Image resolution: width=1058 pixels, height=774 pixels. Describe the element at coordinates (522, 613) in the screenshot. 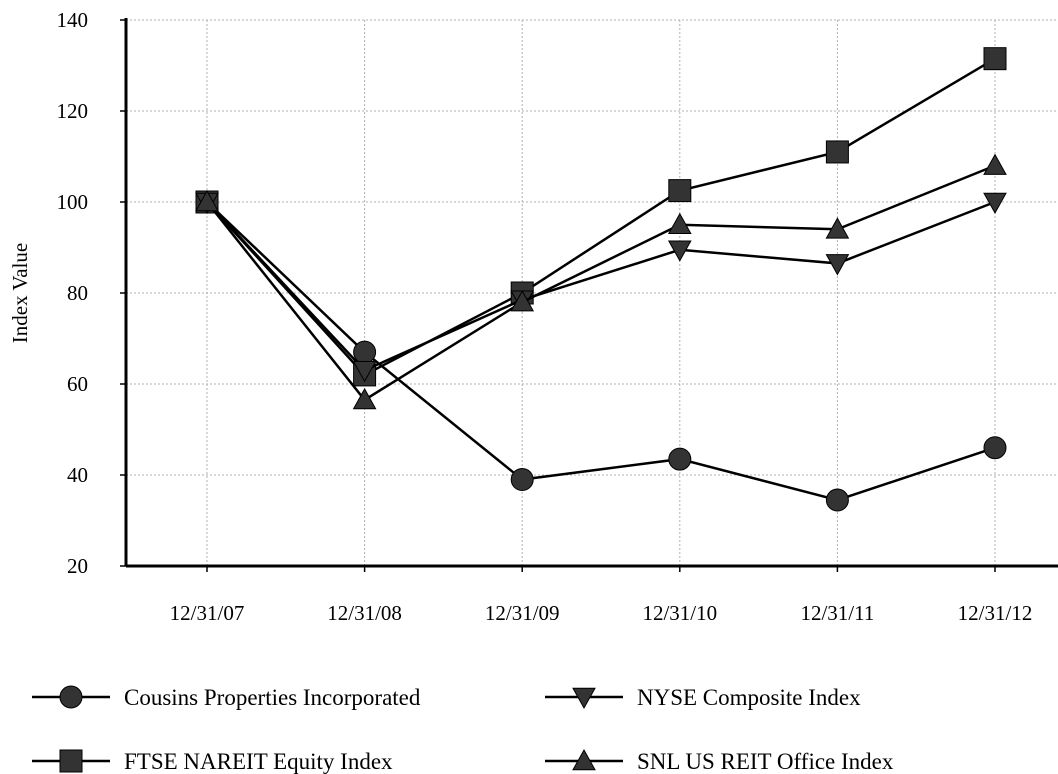

I see `x-tick-label: 12/31/09` at that location.